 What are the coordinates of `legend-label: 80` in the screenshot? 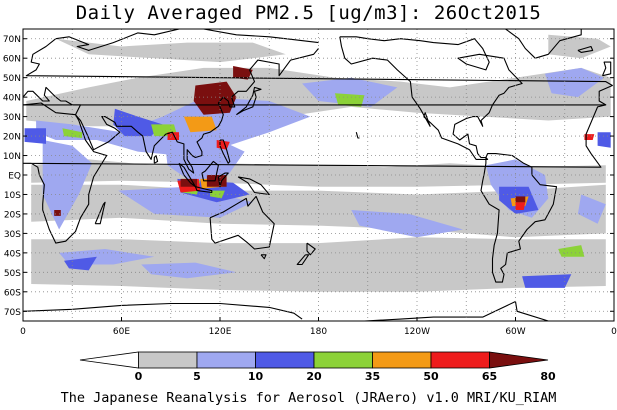 It's located at (548, 376).